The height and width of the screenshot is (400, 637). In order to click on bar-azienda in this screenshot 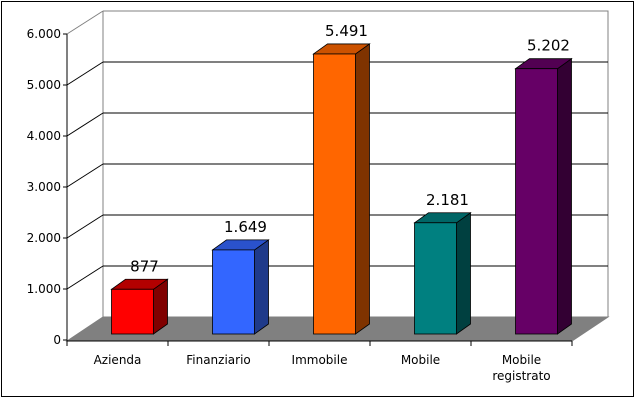, I will do `click(139, 306)`.